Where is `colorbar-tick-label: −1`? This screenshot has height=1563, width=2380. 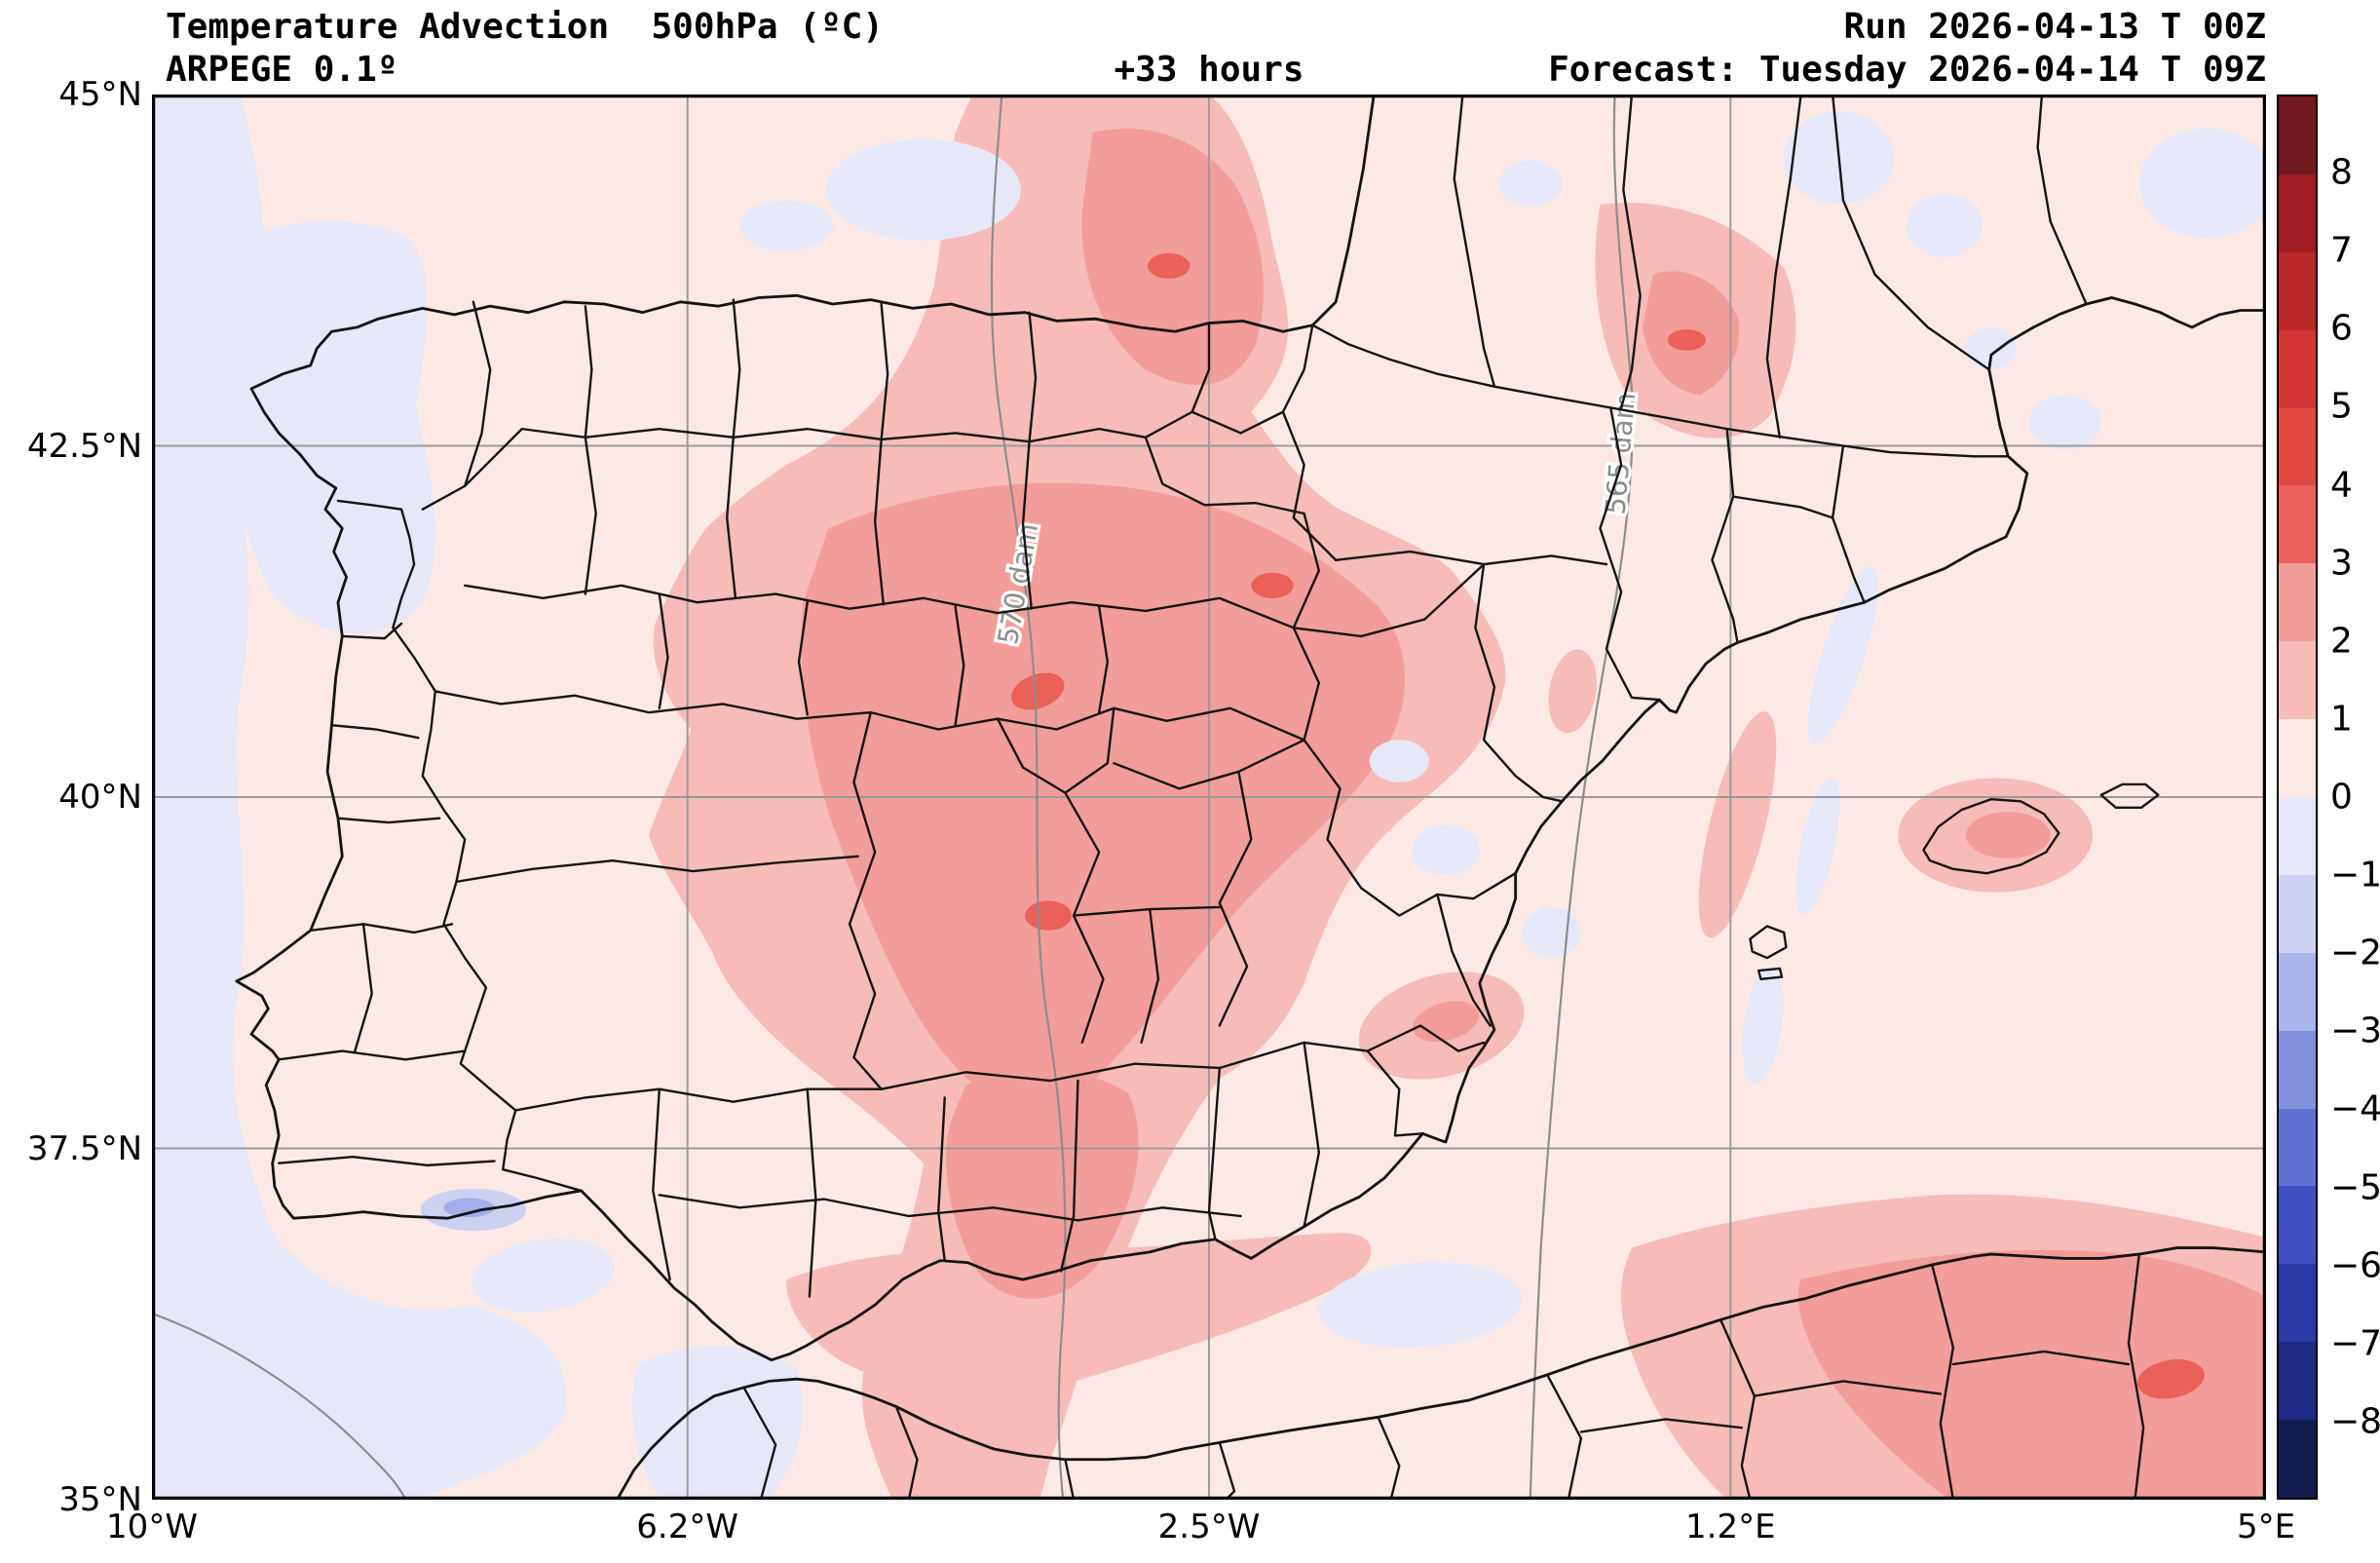
colorbar-tick-label: −1 is located at coordinates (2355, 875).